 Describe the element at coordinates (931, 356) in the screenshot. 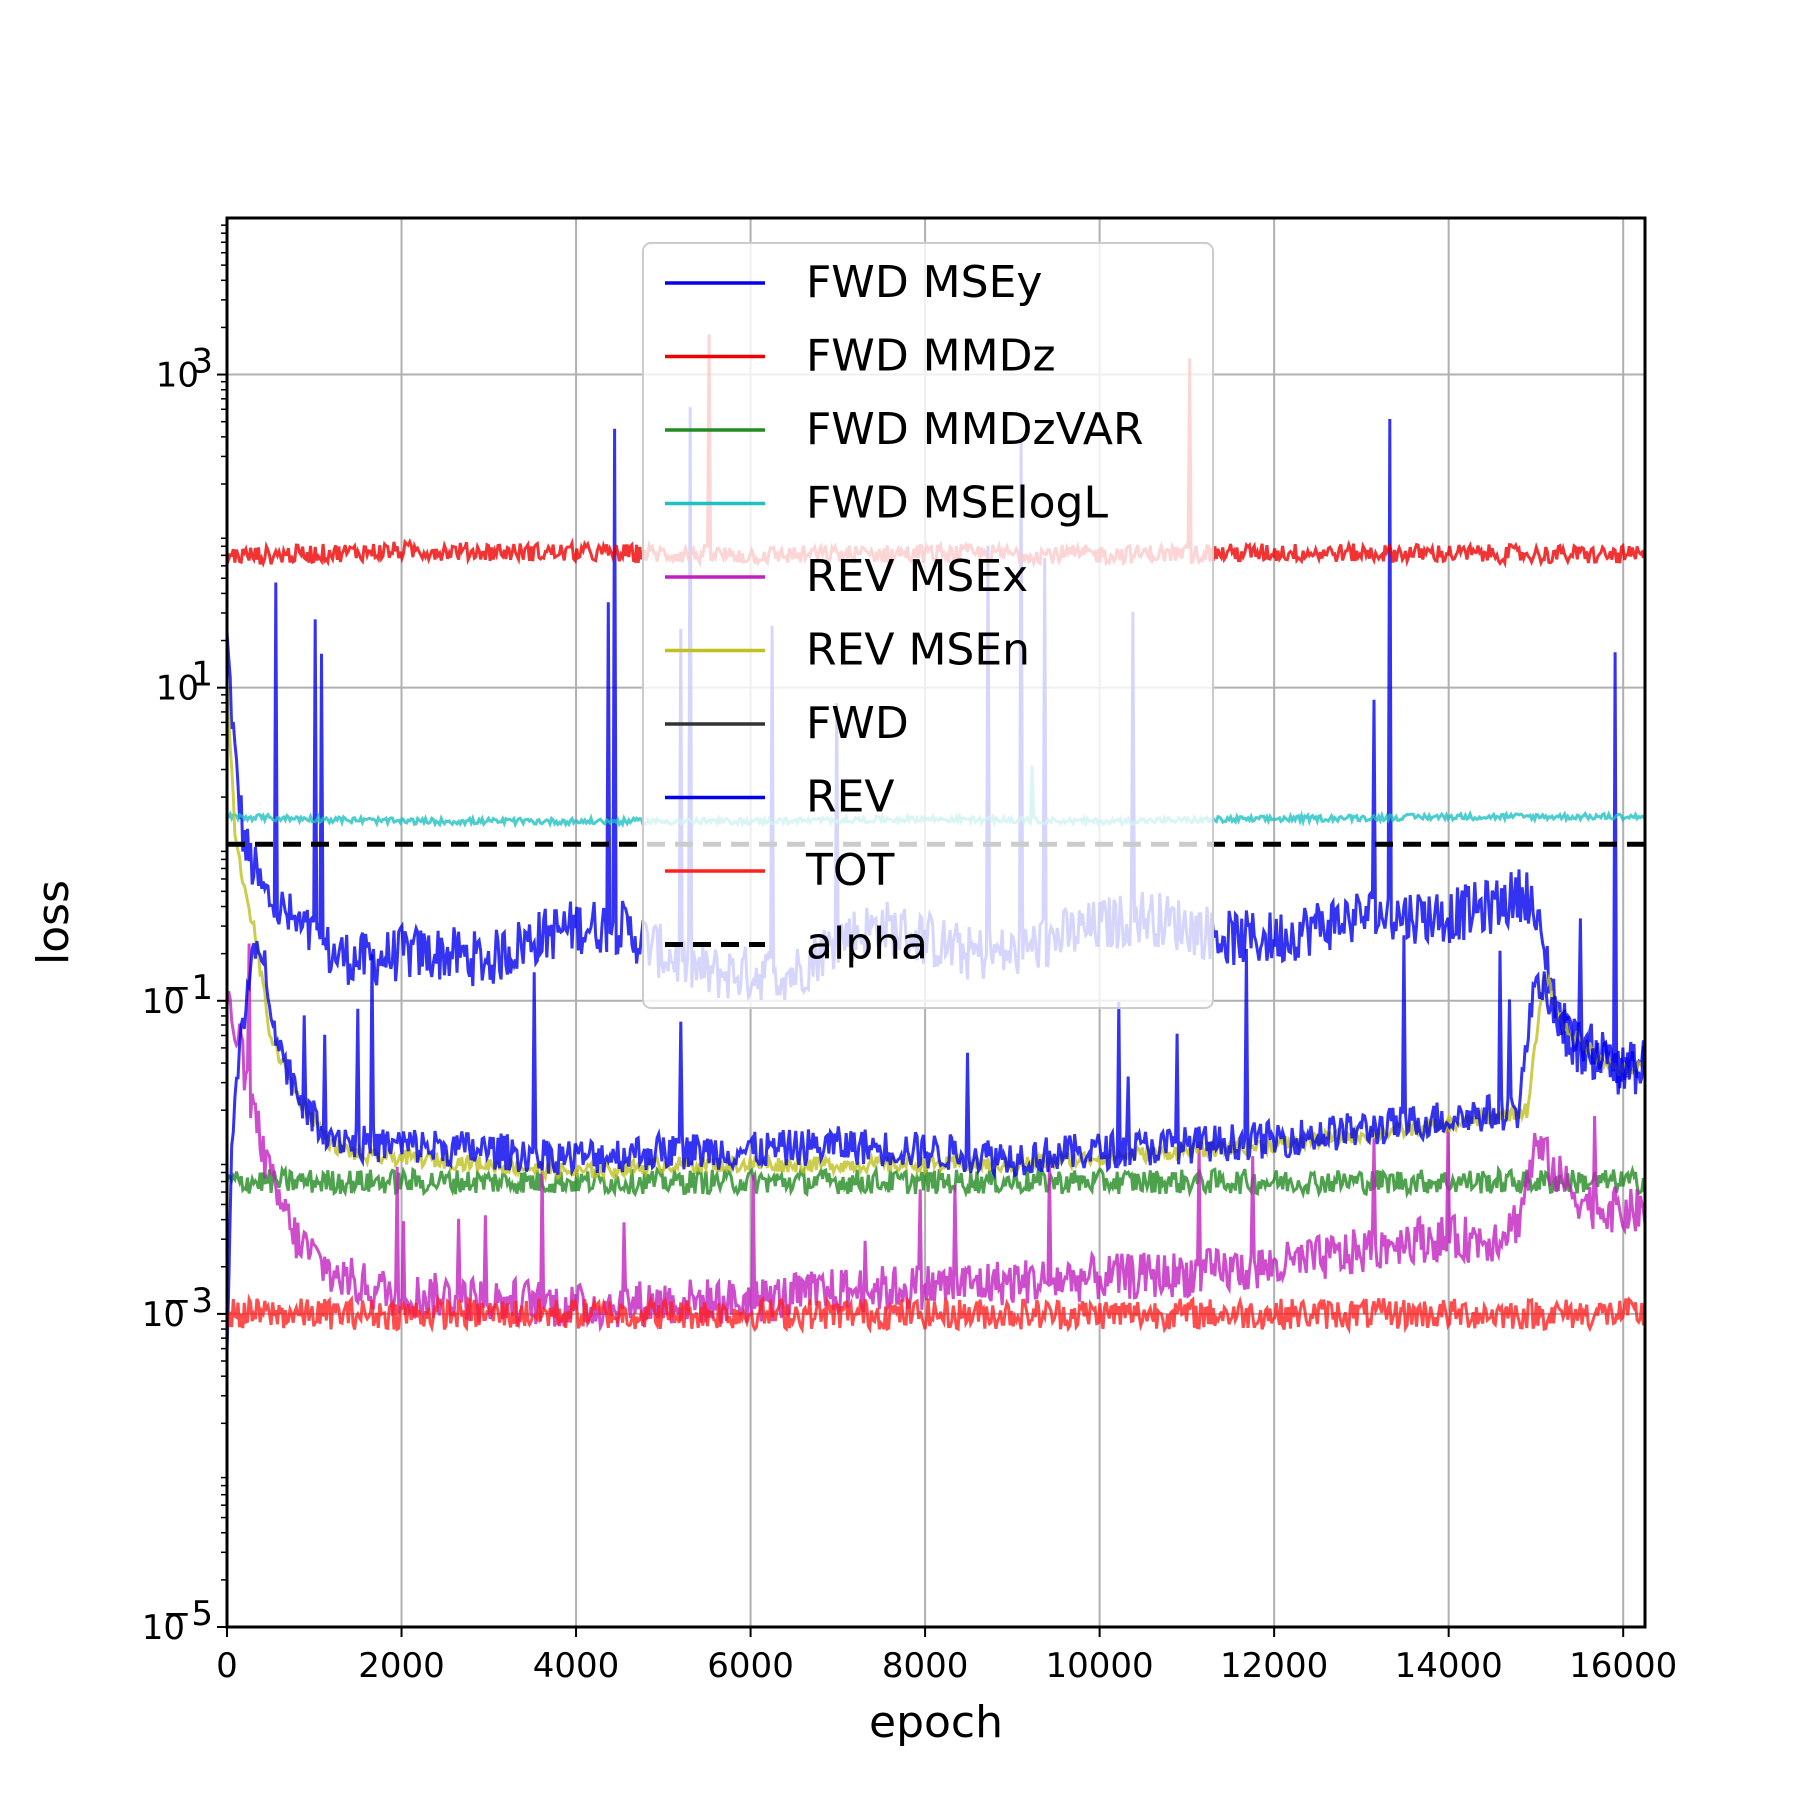

I see `legend-label: FWD MMDz` at that location.